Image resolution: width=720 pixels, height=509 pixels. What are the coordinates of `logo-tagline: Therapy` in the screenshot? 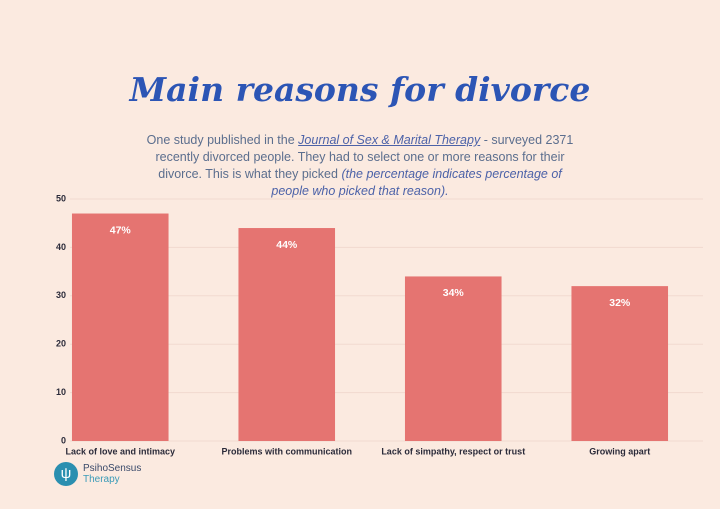 It's located at (101, 479).